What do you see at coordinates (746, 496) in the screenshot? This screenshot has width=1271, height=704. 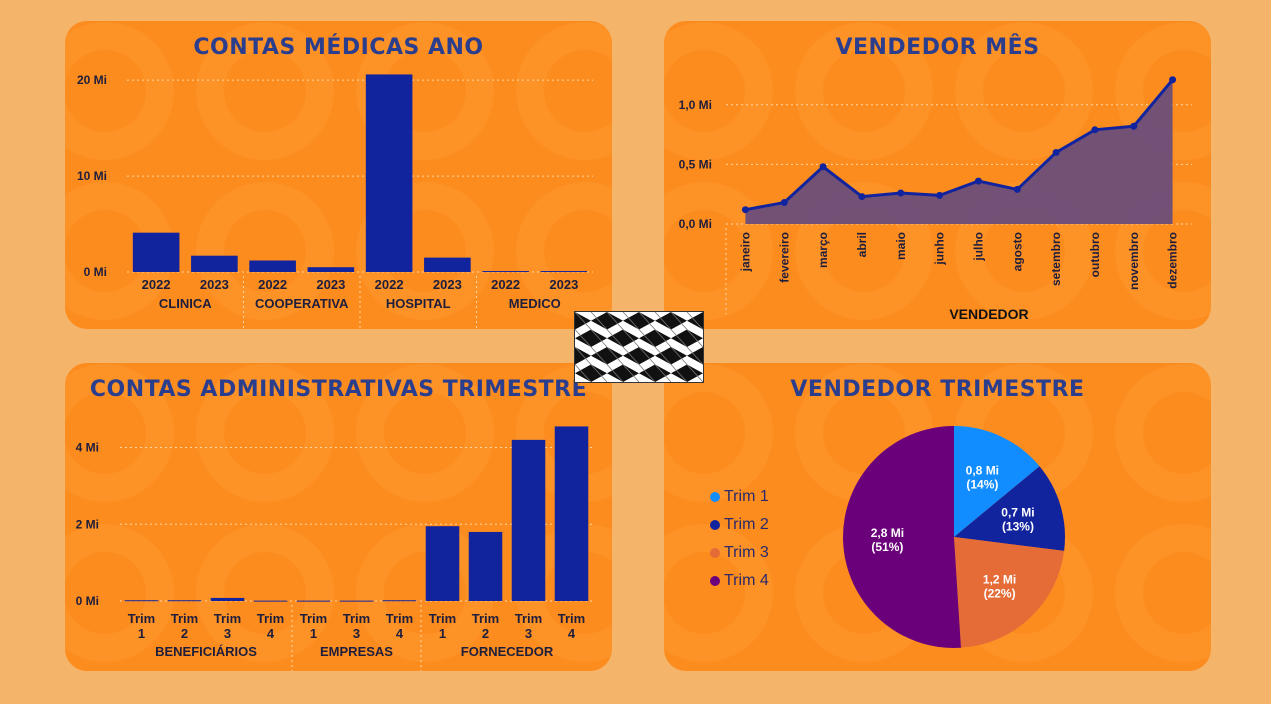 I see `legend-label: Trim 1` at bounding box center [746, 496].